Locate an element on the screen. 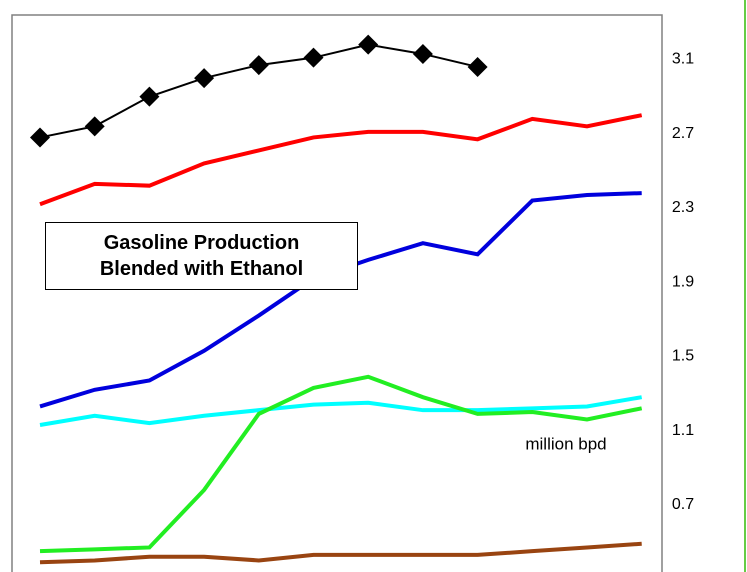  y-tick-label: 2.7 is located at coordinates (683, 133).